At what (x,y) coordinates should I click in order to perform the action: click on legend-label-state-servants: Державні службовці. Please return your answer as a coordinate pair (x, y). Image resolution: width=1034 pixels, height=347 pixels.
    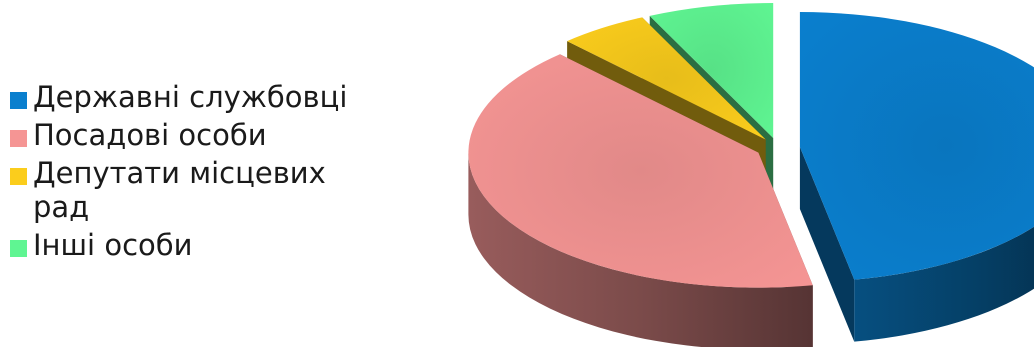
    Looking at the image, I should click on (190, 97).